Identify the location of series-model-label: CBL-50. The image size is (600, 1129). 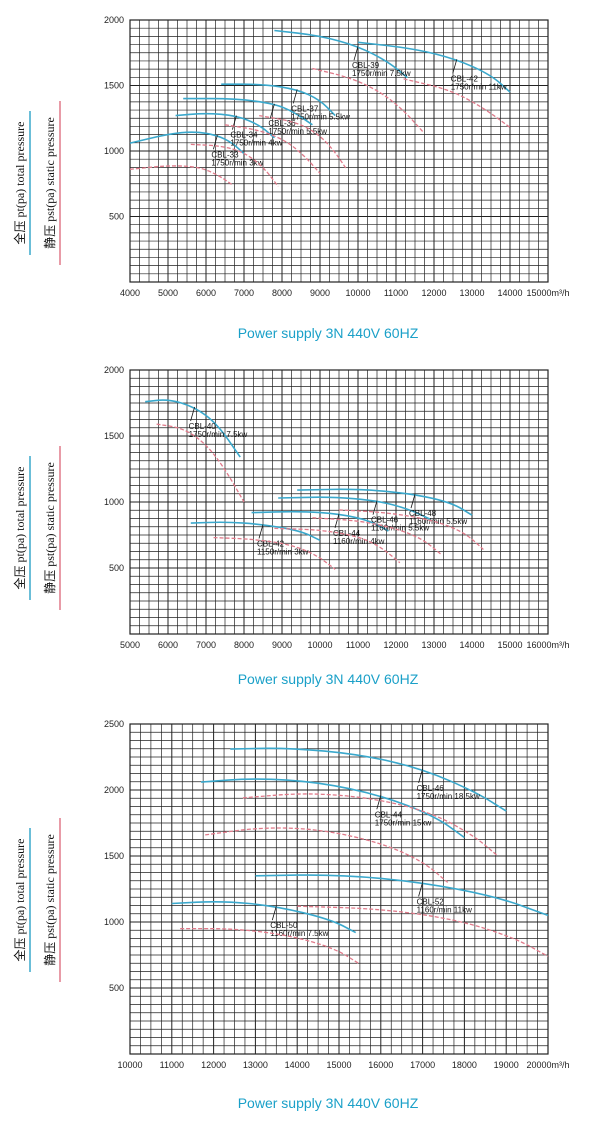
(284, 925).